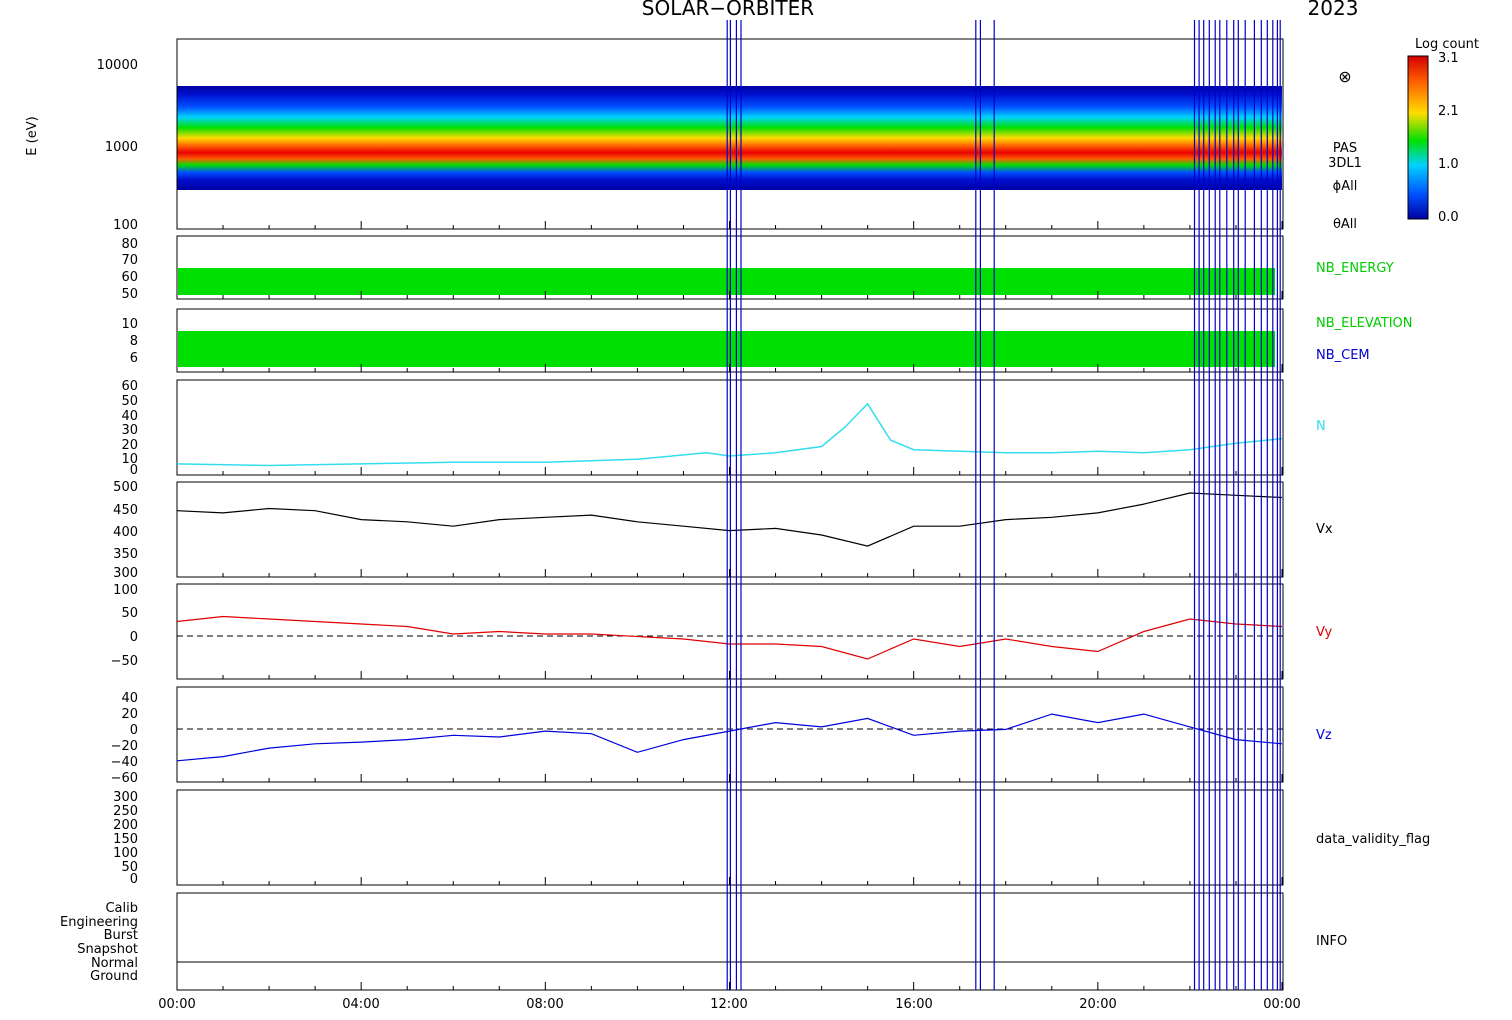 The width and height of the screenshot is (1512, 1020). What do you see at coordinates (107, 949) in the screenshot?
I see `info-category: Snapshot` at bounding box center [107, 949].